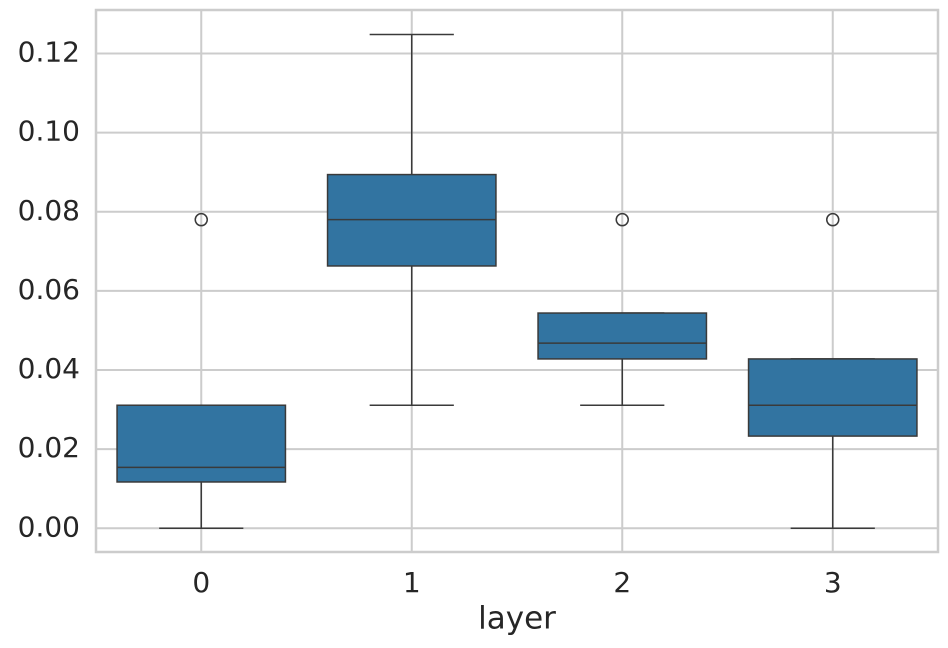 The height and width of the screenshot is (648, 948). Describe the element at coordinates (49, 131) in the screenshot. I see `y-tick-label: 0.10` at that location.